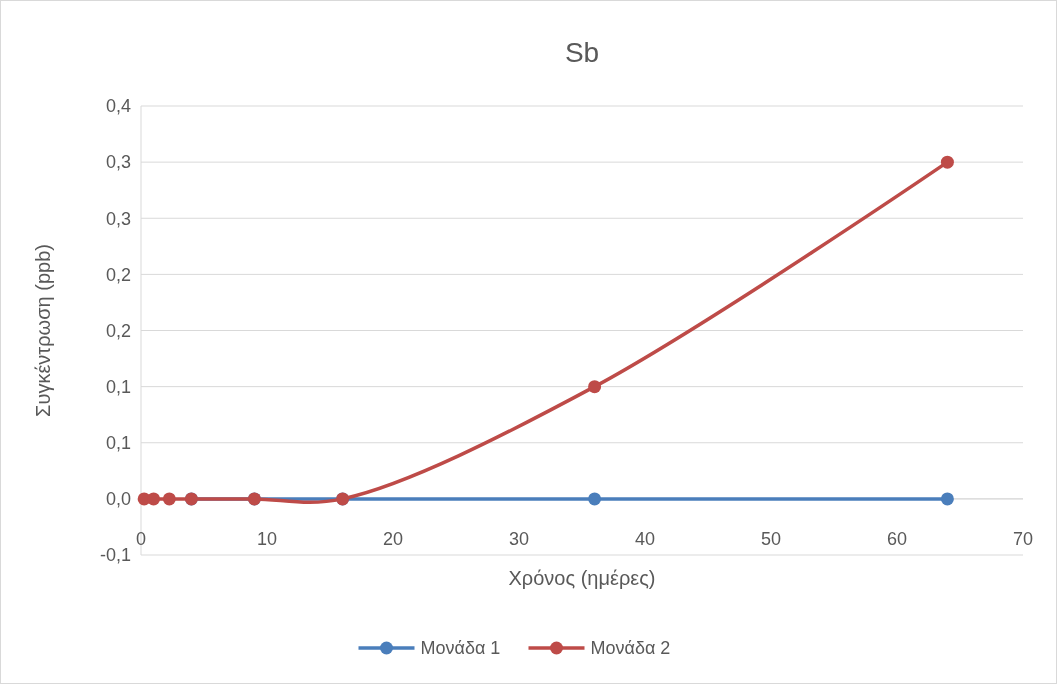 The image size is (1057, 684). What do you see at coordinates (645, 538) in the screenshot?
I see `x-tick-label: 40` at bounding box center [645, 538].